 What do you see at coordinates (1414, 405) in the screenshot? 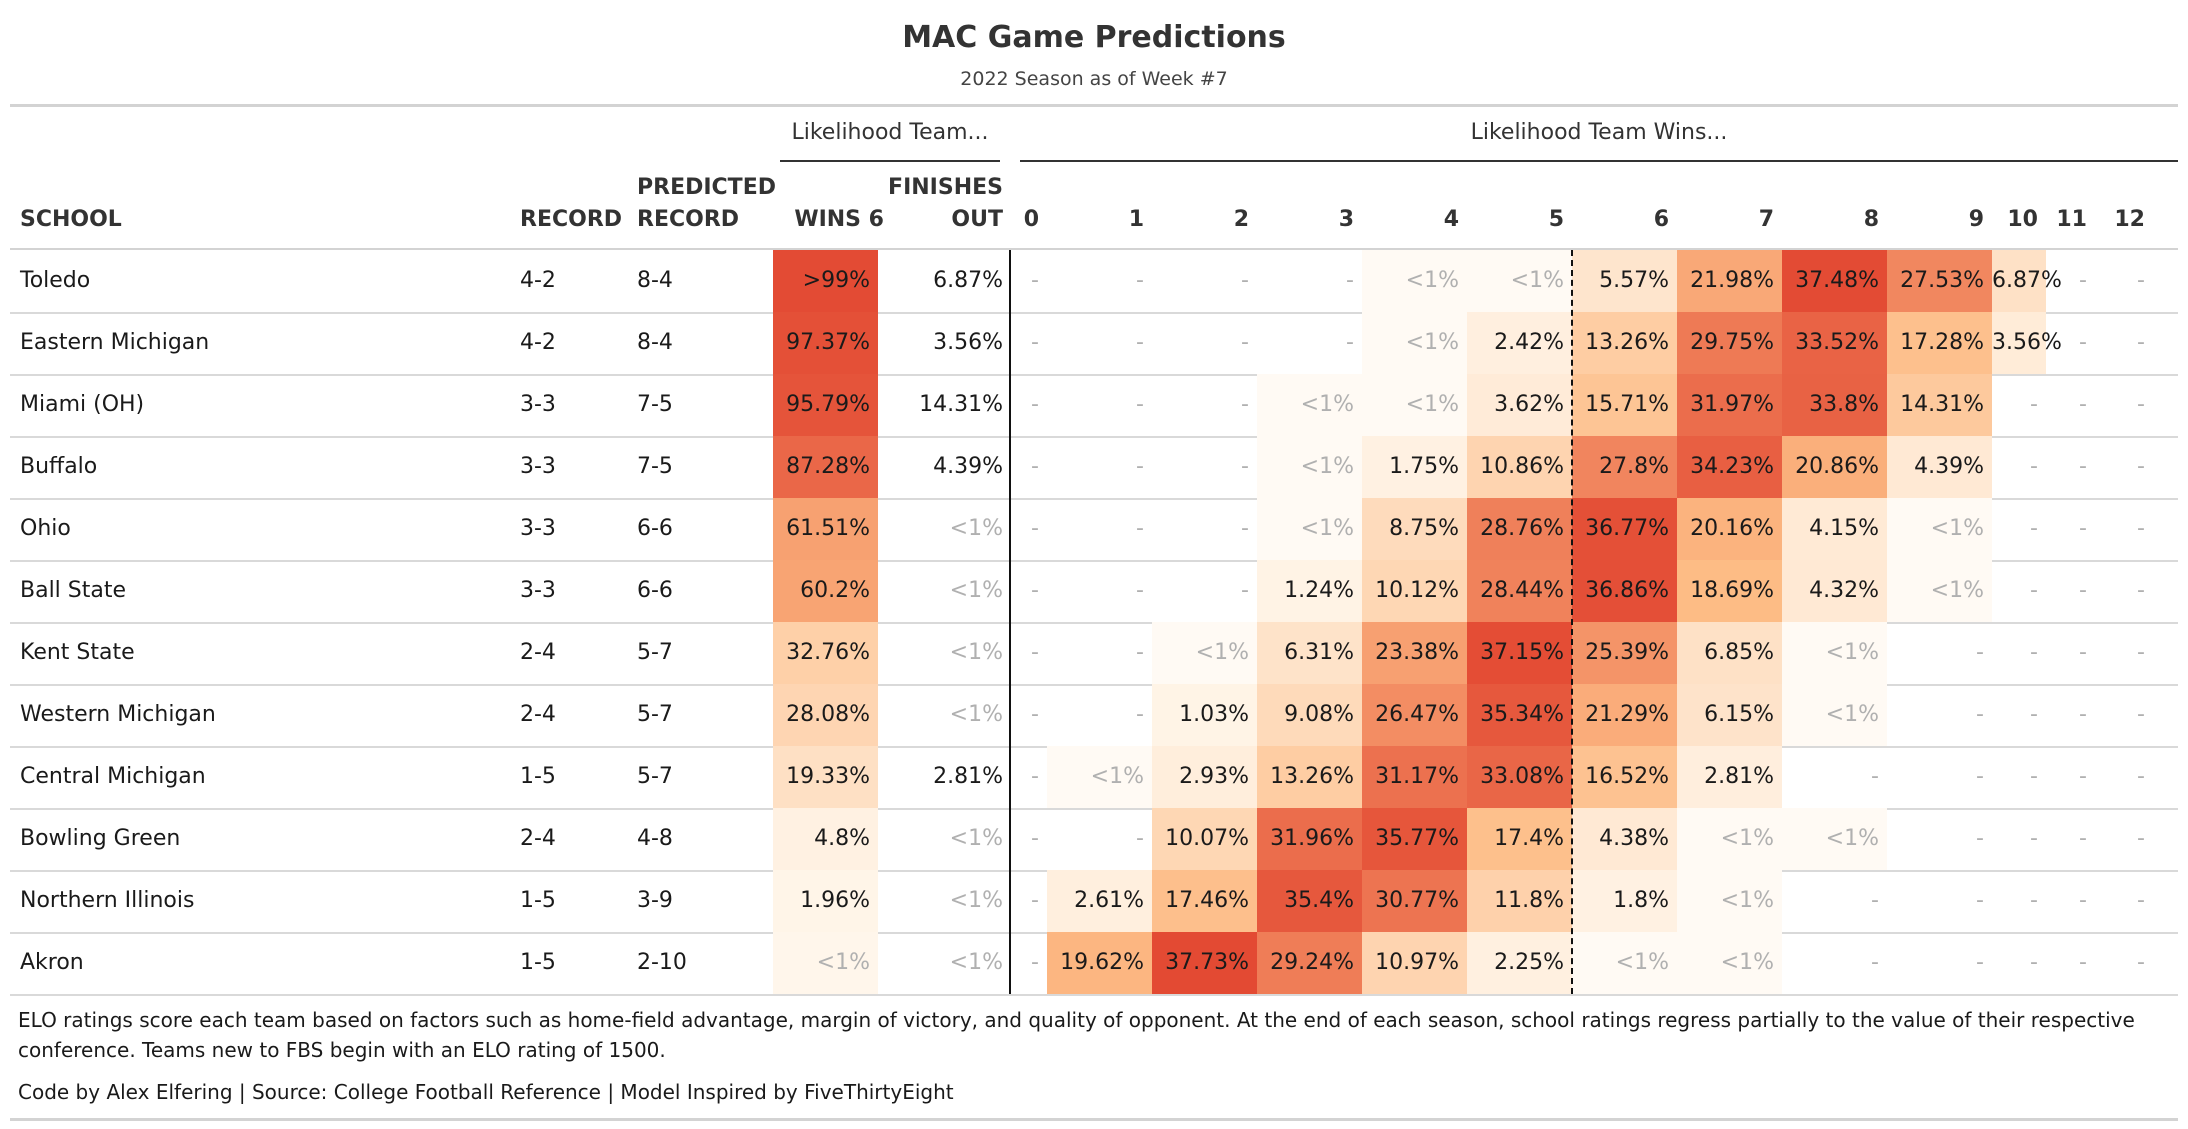
I see `wins-dist-cell-4: <1%` at bounding box center [1414, 405].